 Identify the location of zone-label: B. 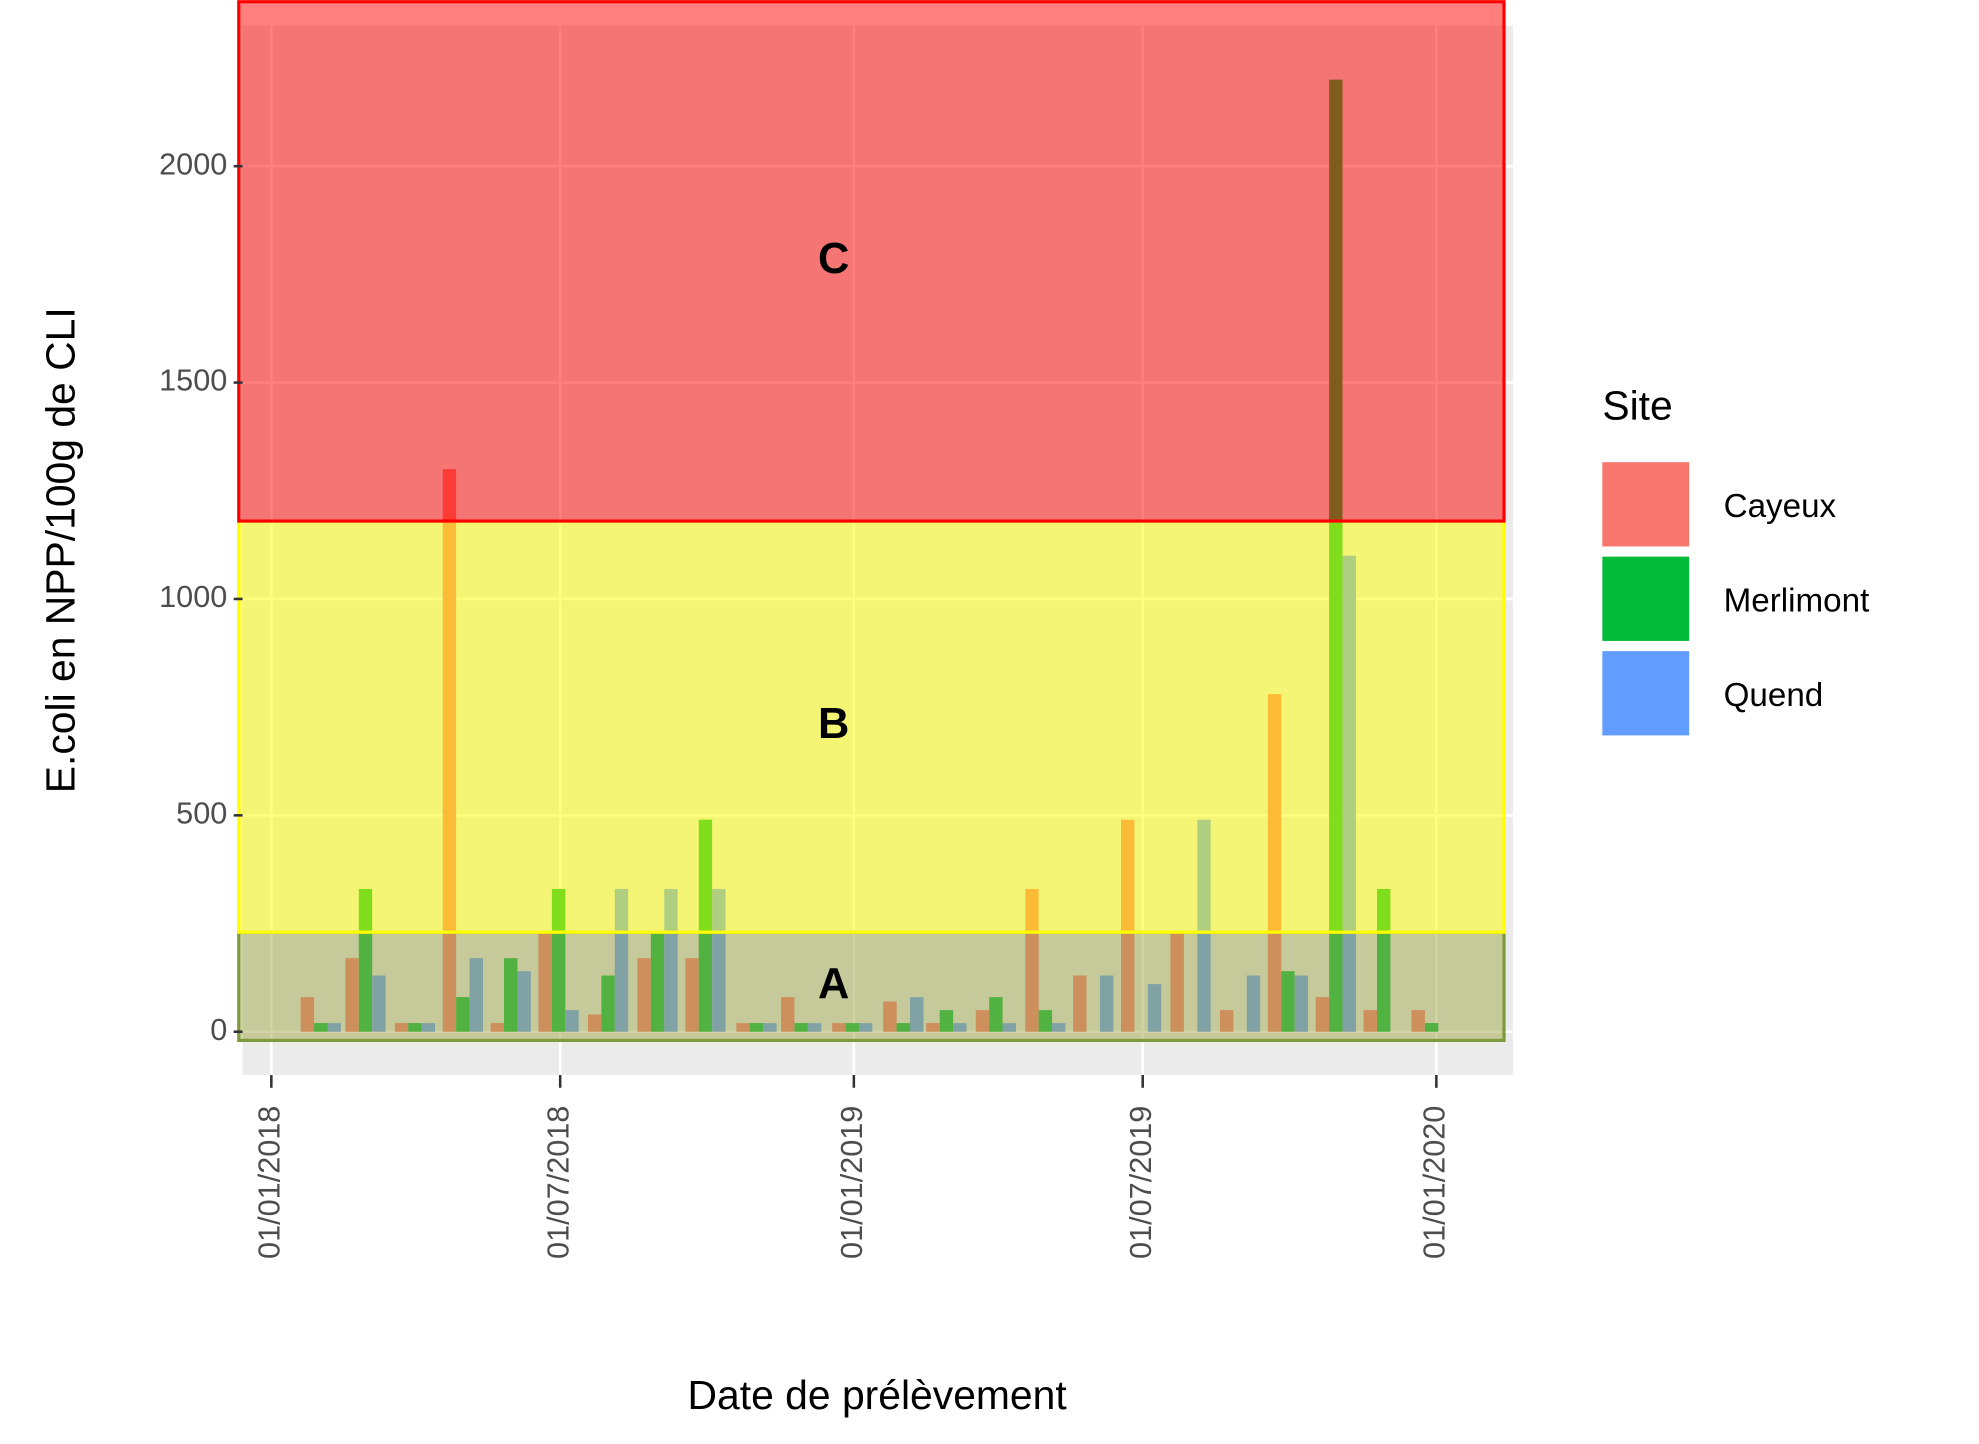
(833, 724).